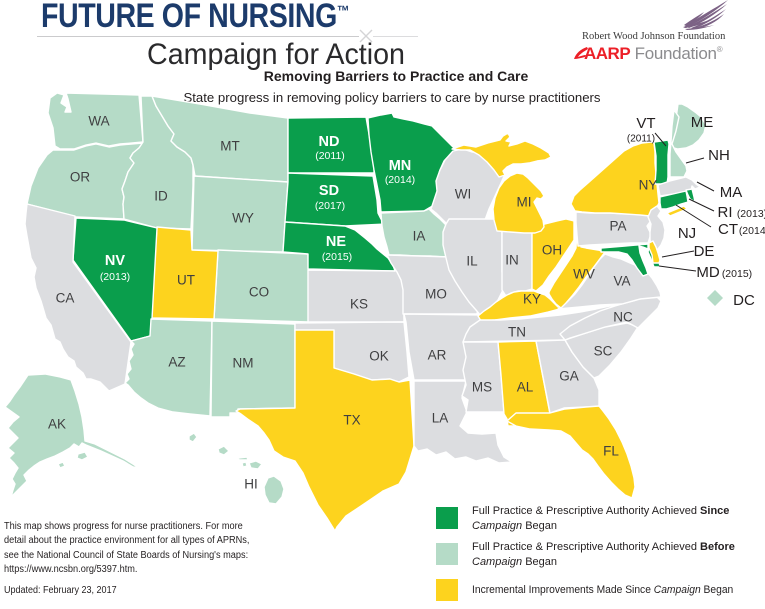 This screenshot has height=609, width=765. Describe the element at coordinates (65, 298) in the screenshot. I see `svg-text: CA` at that location.